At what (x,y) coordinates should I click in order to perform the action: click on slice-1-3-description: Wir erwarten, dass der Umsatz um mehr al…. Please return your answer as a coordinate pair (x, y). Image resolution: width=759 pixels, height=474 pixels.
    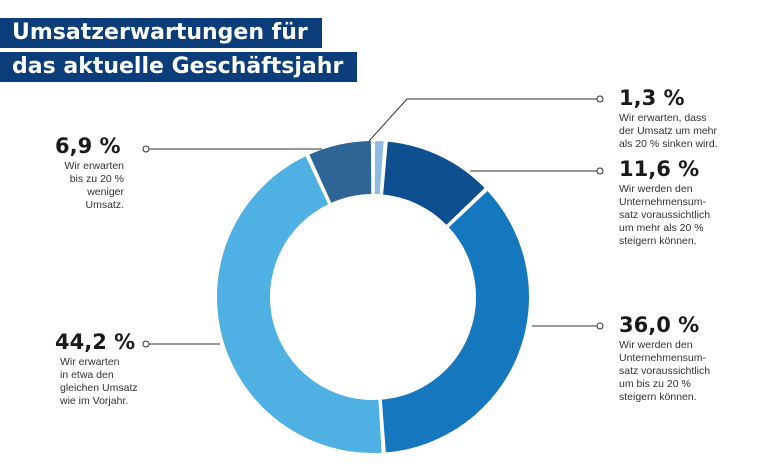
    Looking at the image, I should click on (668, 131).